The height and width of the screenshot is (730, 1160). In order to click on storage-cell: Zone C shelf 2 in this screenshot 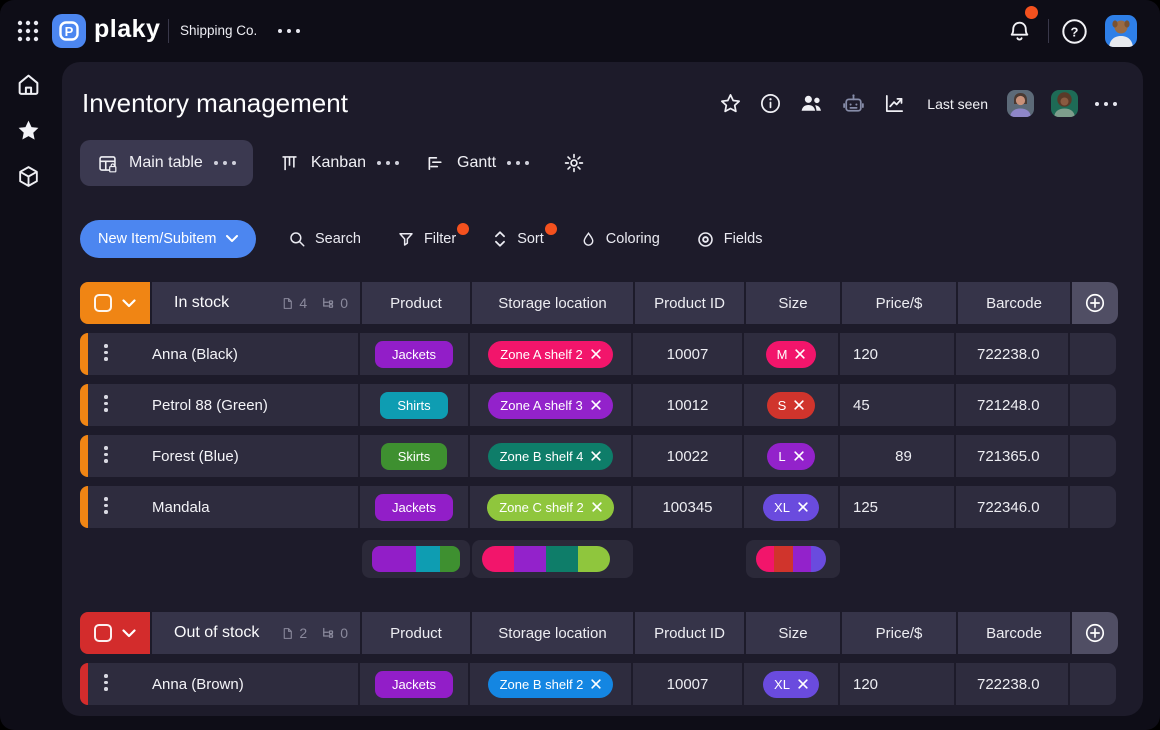, I will do `click(550, 507)`.